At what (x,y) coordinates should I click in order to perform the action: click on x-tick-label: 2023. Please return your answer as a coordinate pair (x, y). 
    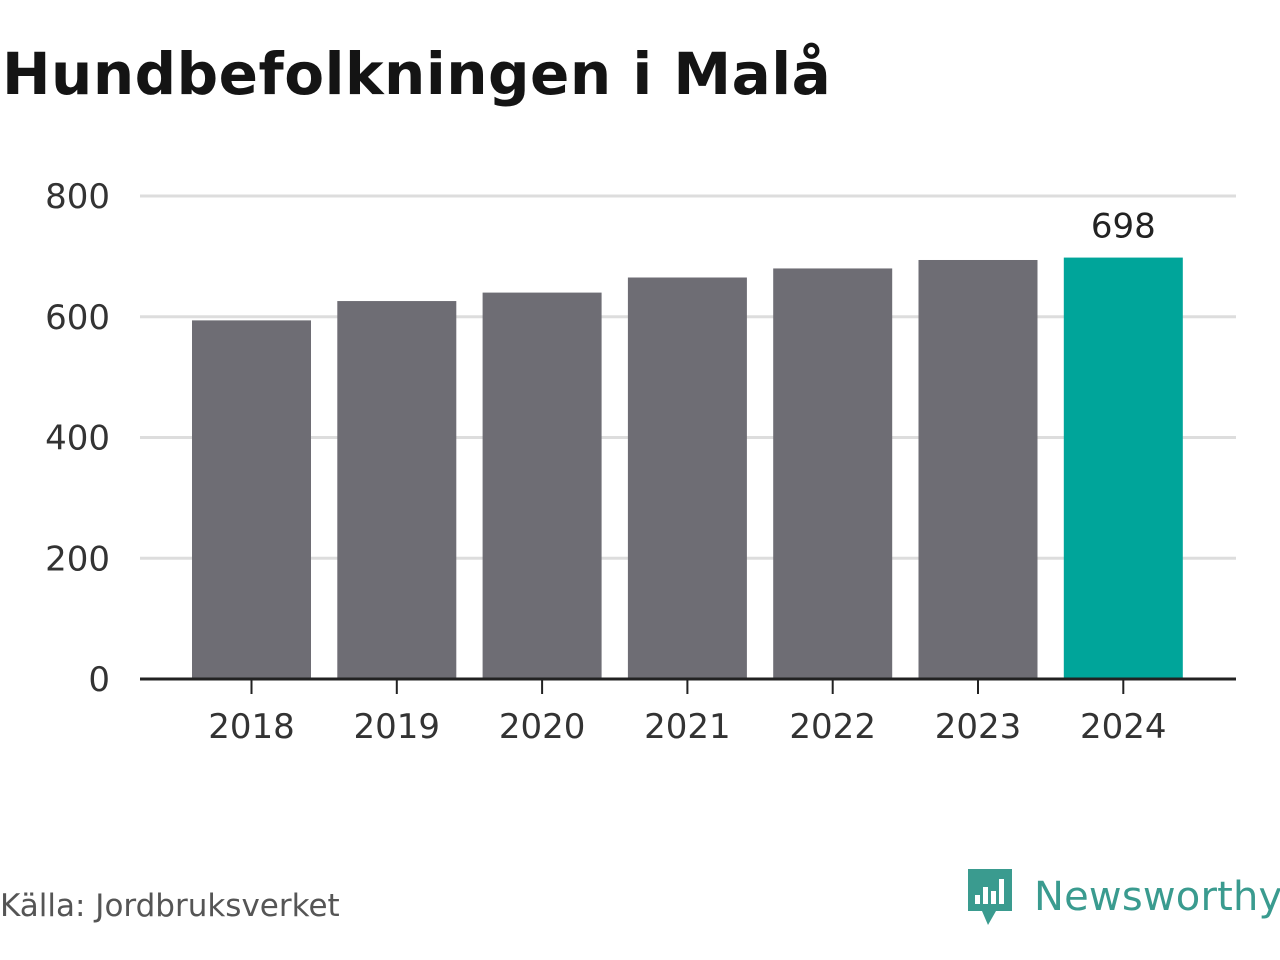
    Looking at the image, I should click on (978, 727).